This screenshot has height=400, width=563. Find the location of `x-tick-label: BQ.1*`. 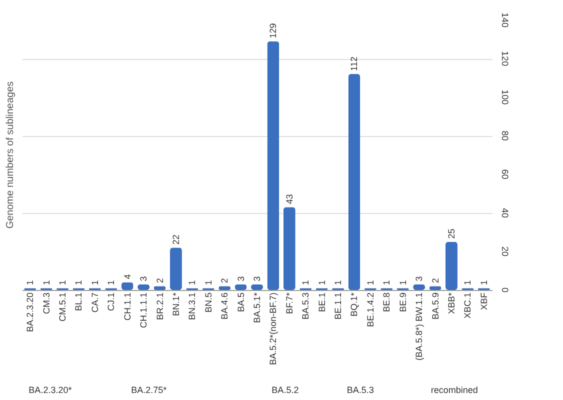

x-tick-label: BQ.1* is located at coordinates (354, 304).